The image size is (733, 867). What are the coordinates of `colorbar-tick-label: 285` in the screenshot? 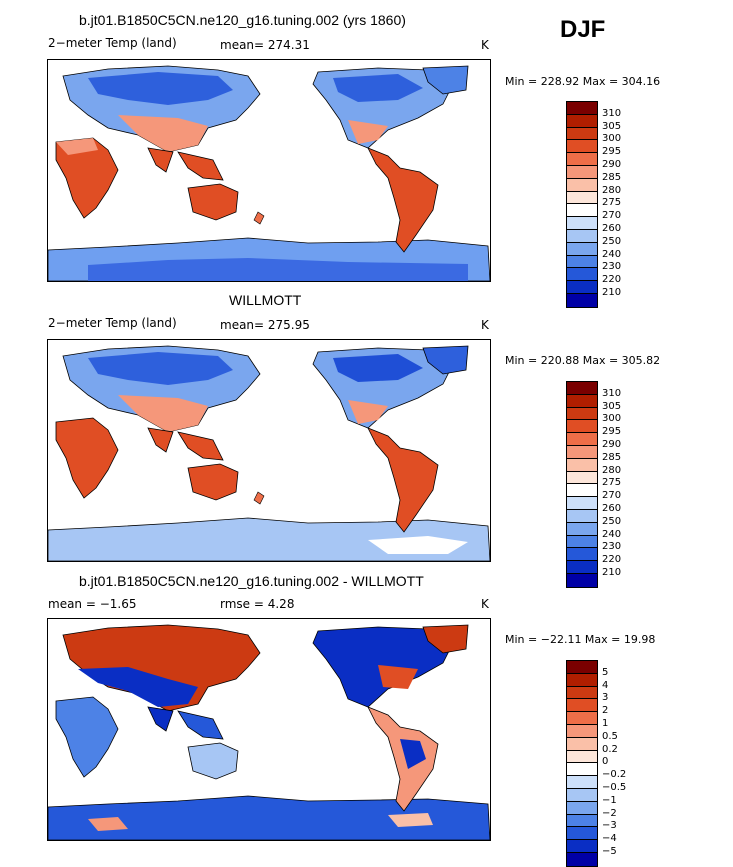 It's located at (612, 457).